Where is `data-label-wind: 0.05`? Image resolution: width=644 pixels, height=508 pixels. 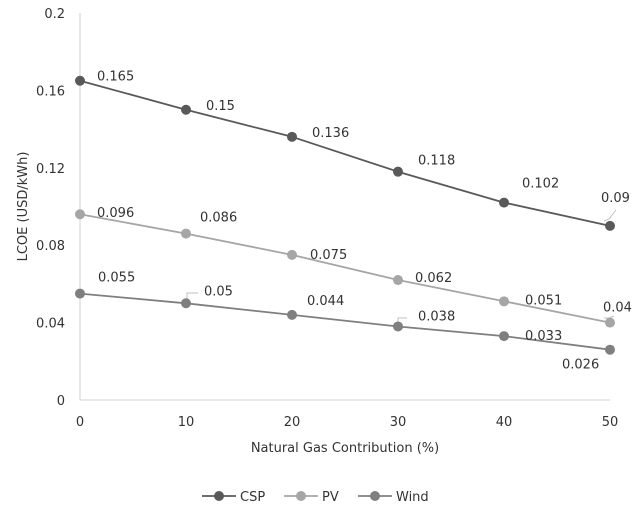 data-label-wind: 0.05 is located at coordinates (218, 291).